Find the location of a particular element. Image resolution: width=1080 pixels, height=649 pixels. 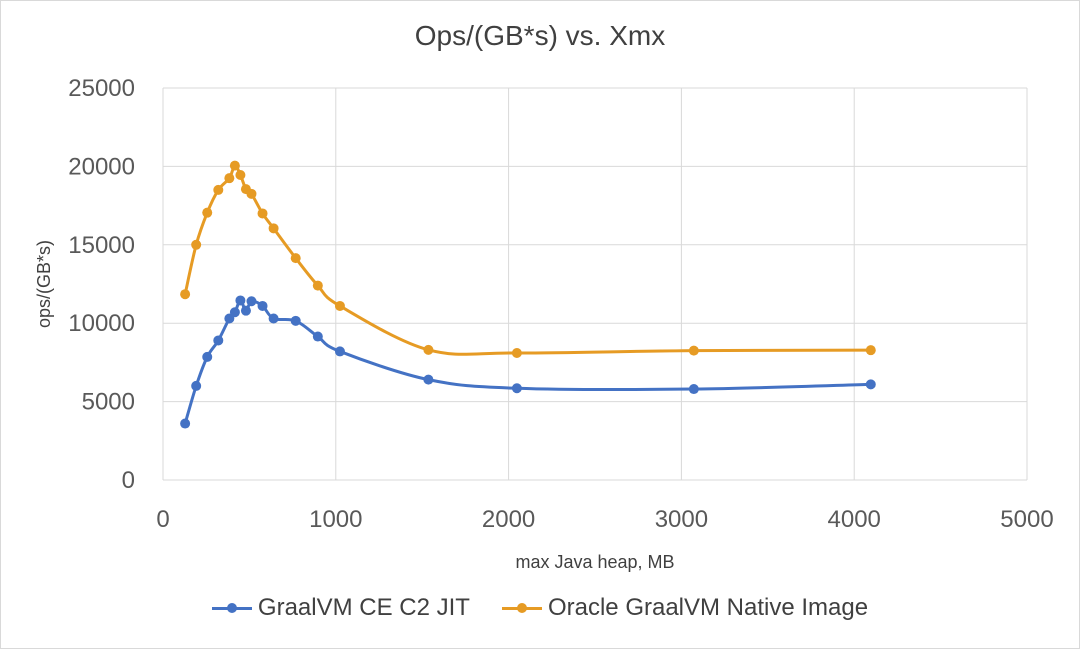

y-tick-label: 5000 is located at coordinates (108, 402).